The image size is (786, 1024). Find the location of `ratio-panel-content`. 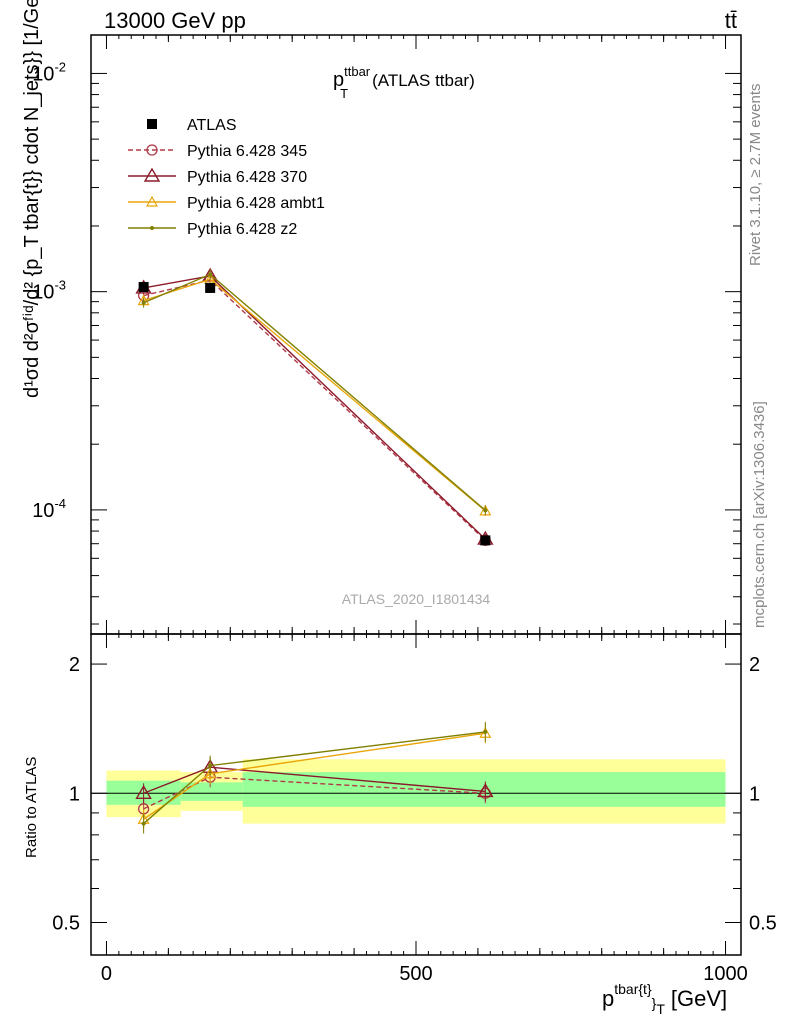

ratio-panel-content is located at coordinates (416, 777).